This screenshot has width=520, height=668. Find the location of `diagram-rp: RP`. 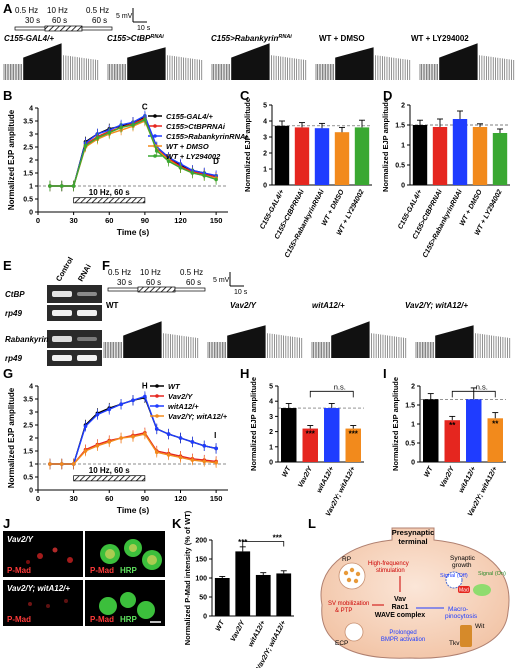

diagram-rp: RP is located at coordinates (346, 559).